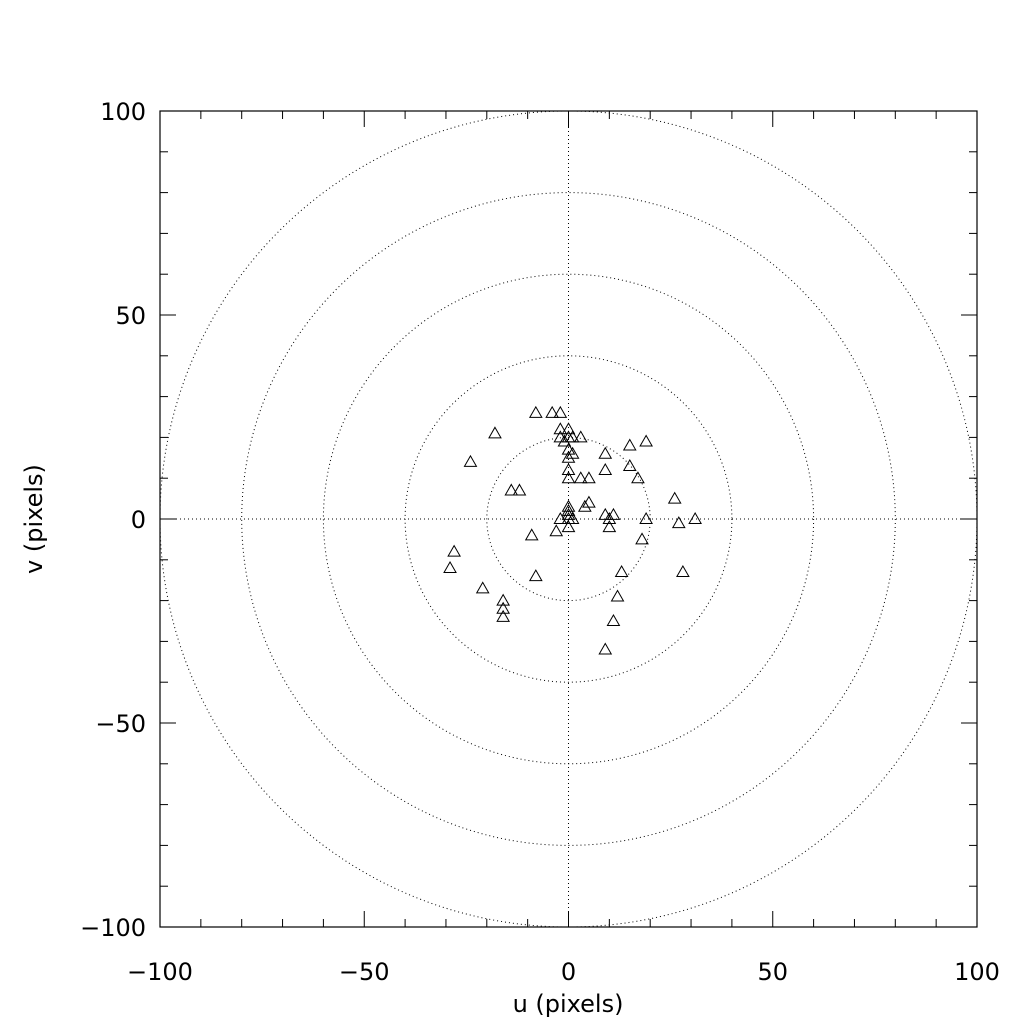 This screenshot has width=1024, height=1024. Describe the element at coordinates (130, 316) in the screenshot. I see `y-tick-label: 50` at that location.